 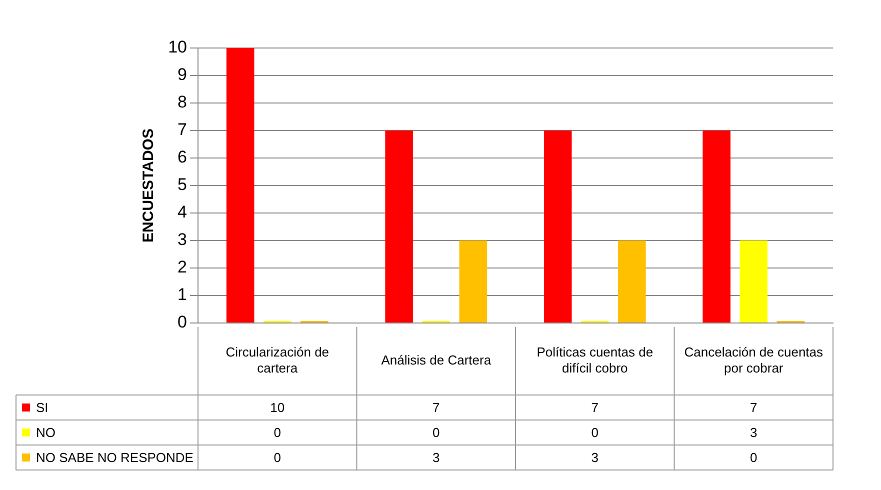 What do you see at coordinates (182, 130) in the screenshot?
I see `y-tick-label: 7` at bounding box center [182, 130].